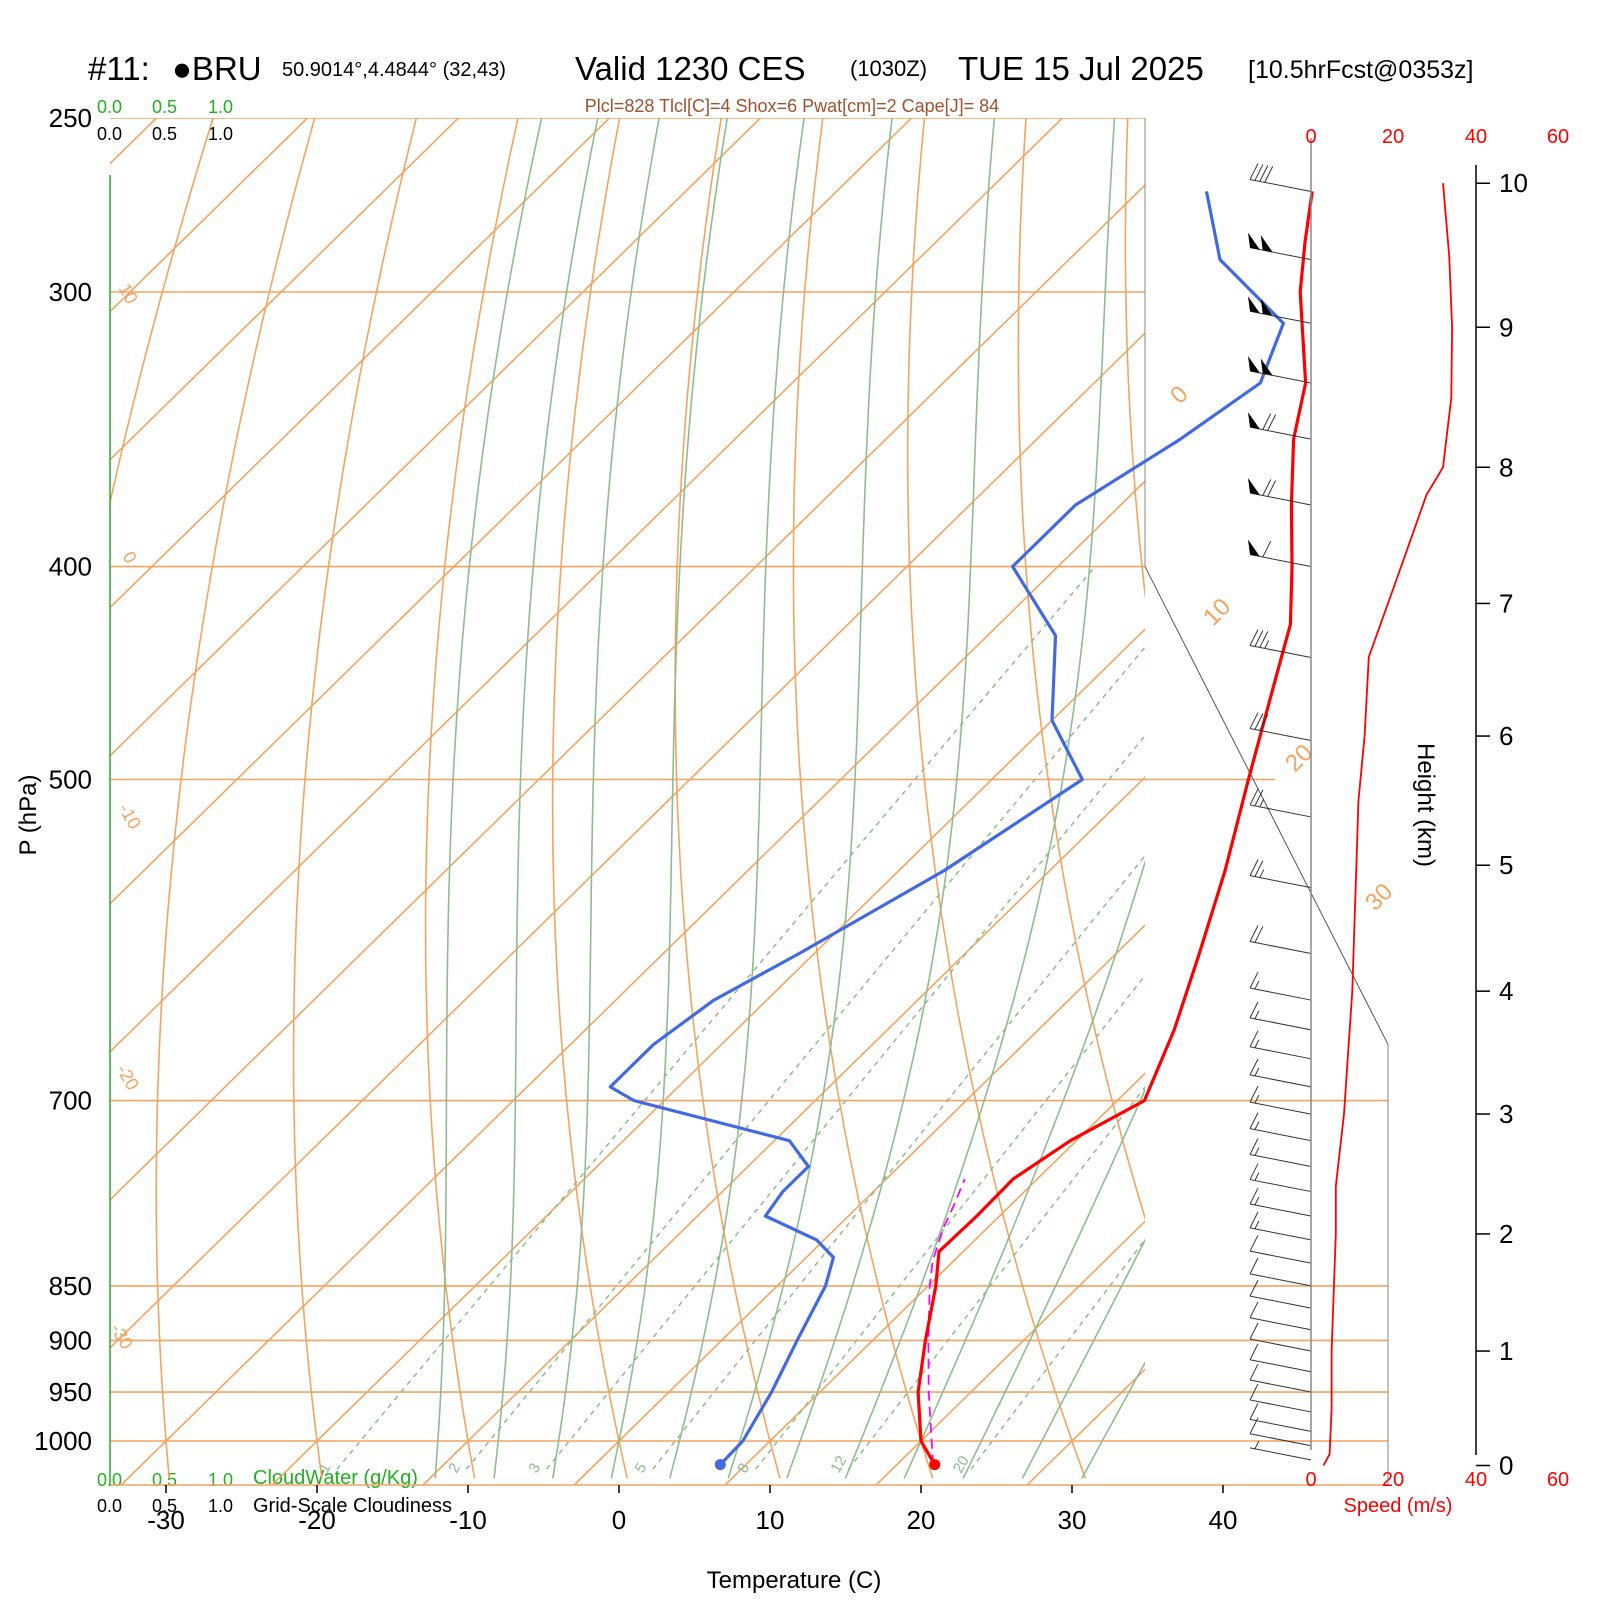 This screenshot has height=1600, width=1600. I want to click on isotherm-label: -20, so click(128, 1077).